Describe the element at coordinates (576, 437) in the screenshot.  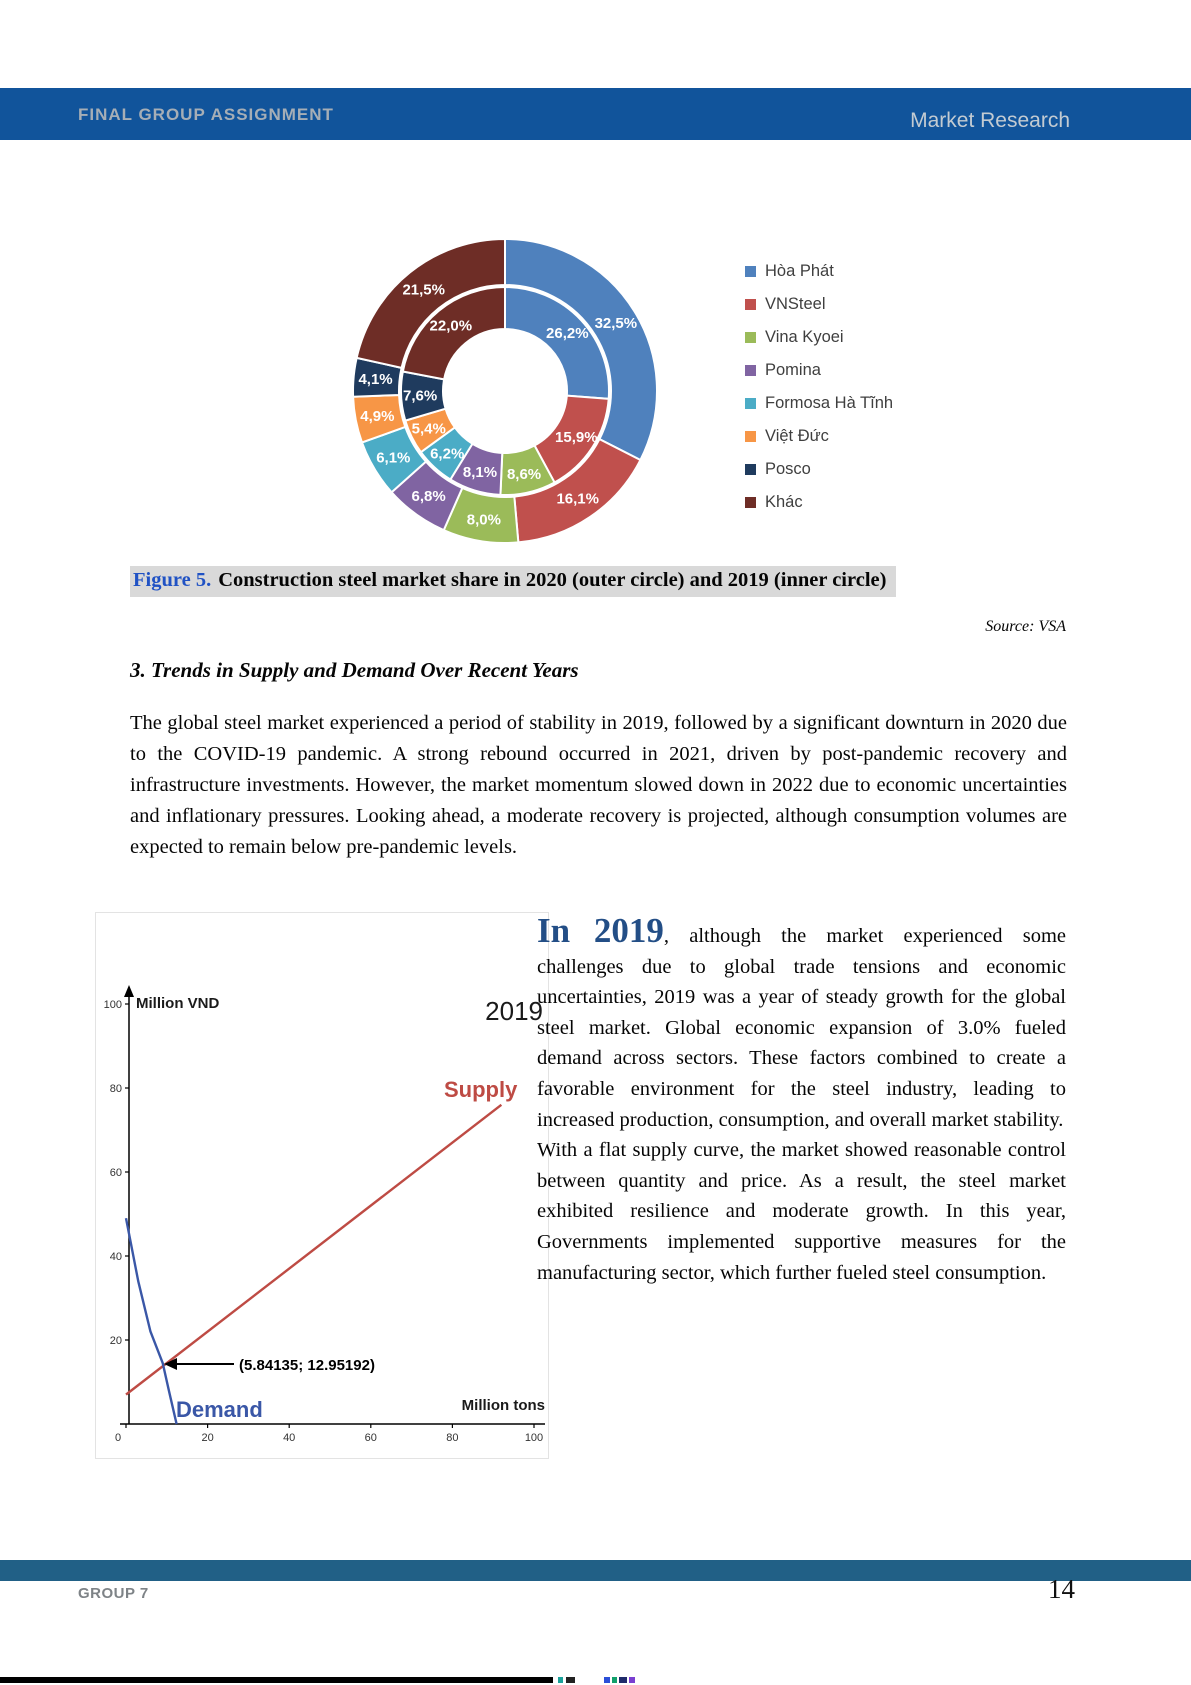
I see `donut-data-label: 15,9%` at that location.